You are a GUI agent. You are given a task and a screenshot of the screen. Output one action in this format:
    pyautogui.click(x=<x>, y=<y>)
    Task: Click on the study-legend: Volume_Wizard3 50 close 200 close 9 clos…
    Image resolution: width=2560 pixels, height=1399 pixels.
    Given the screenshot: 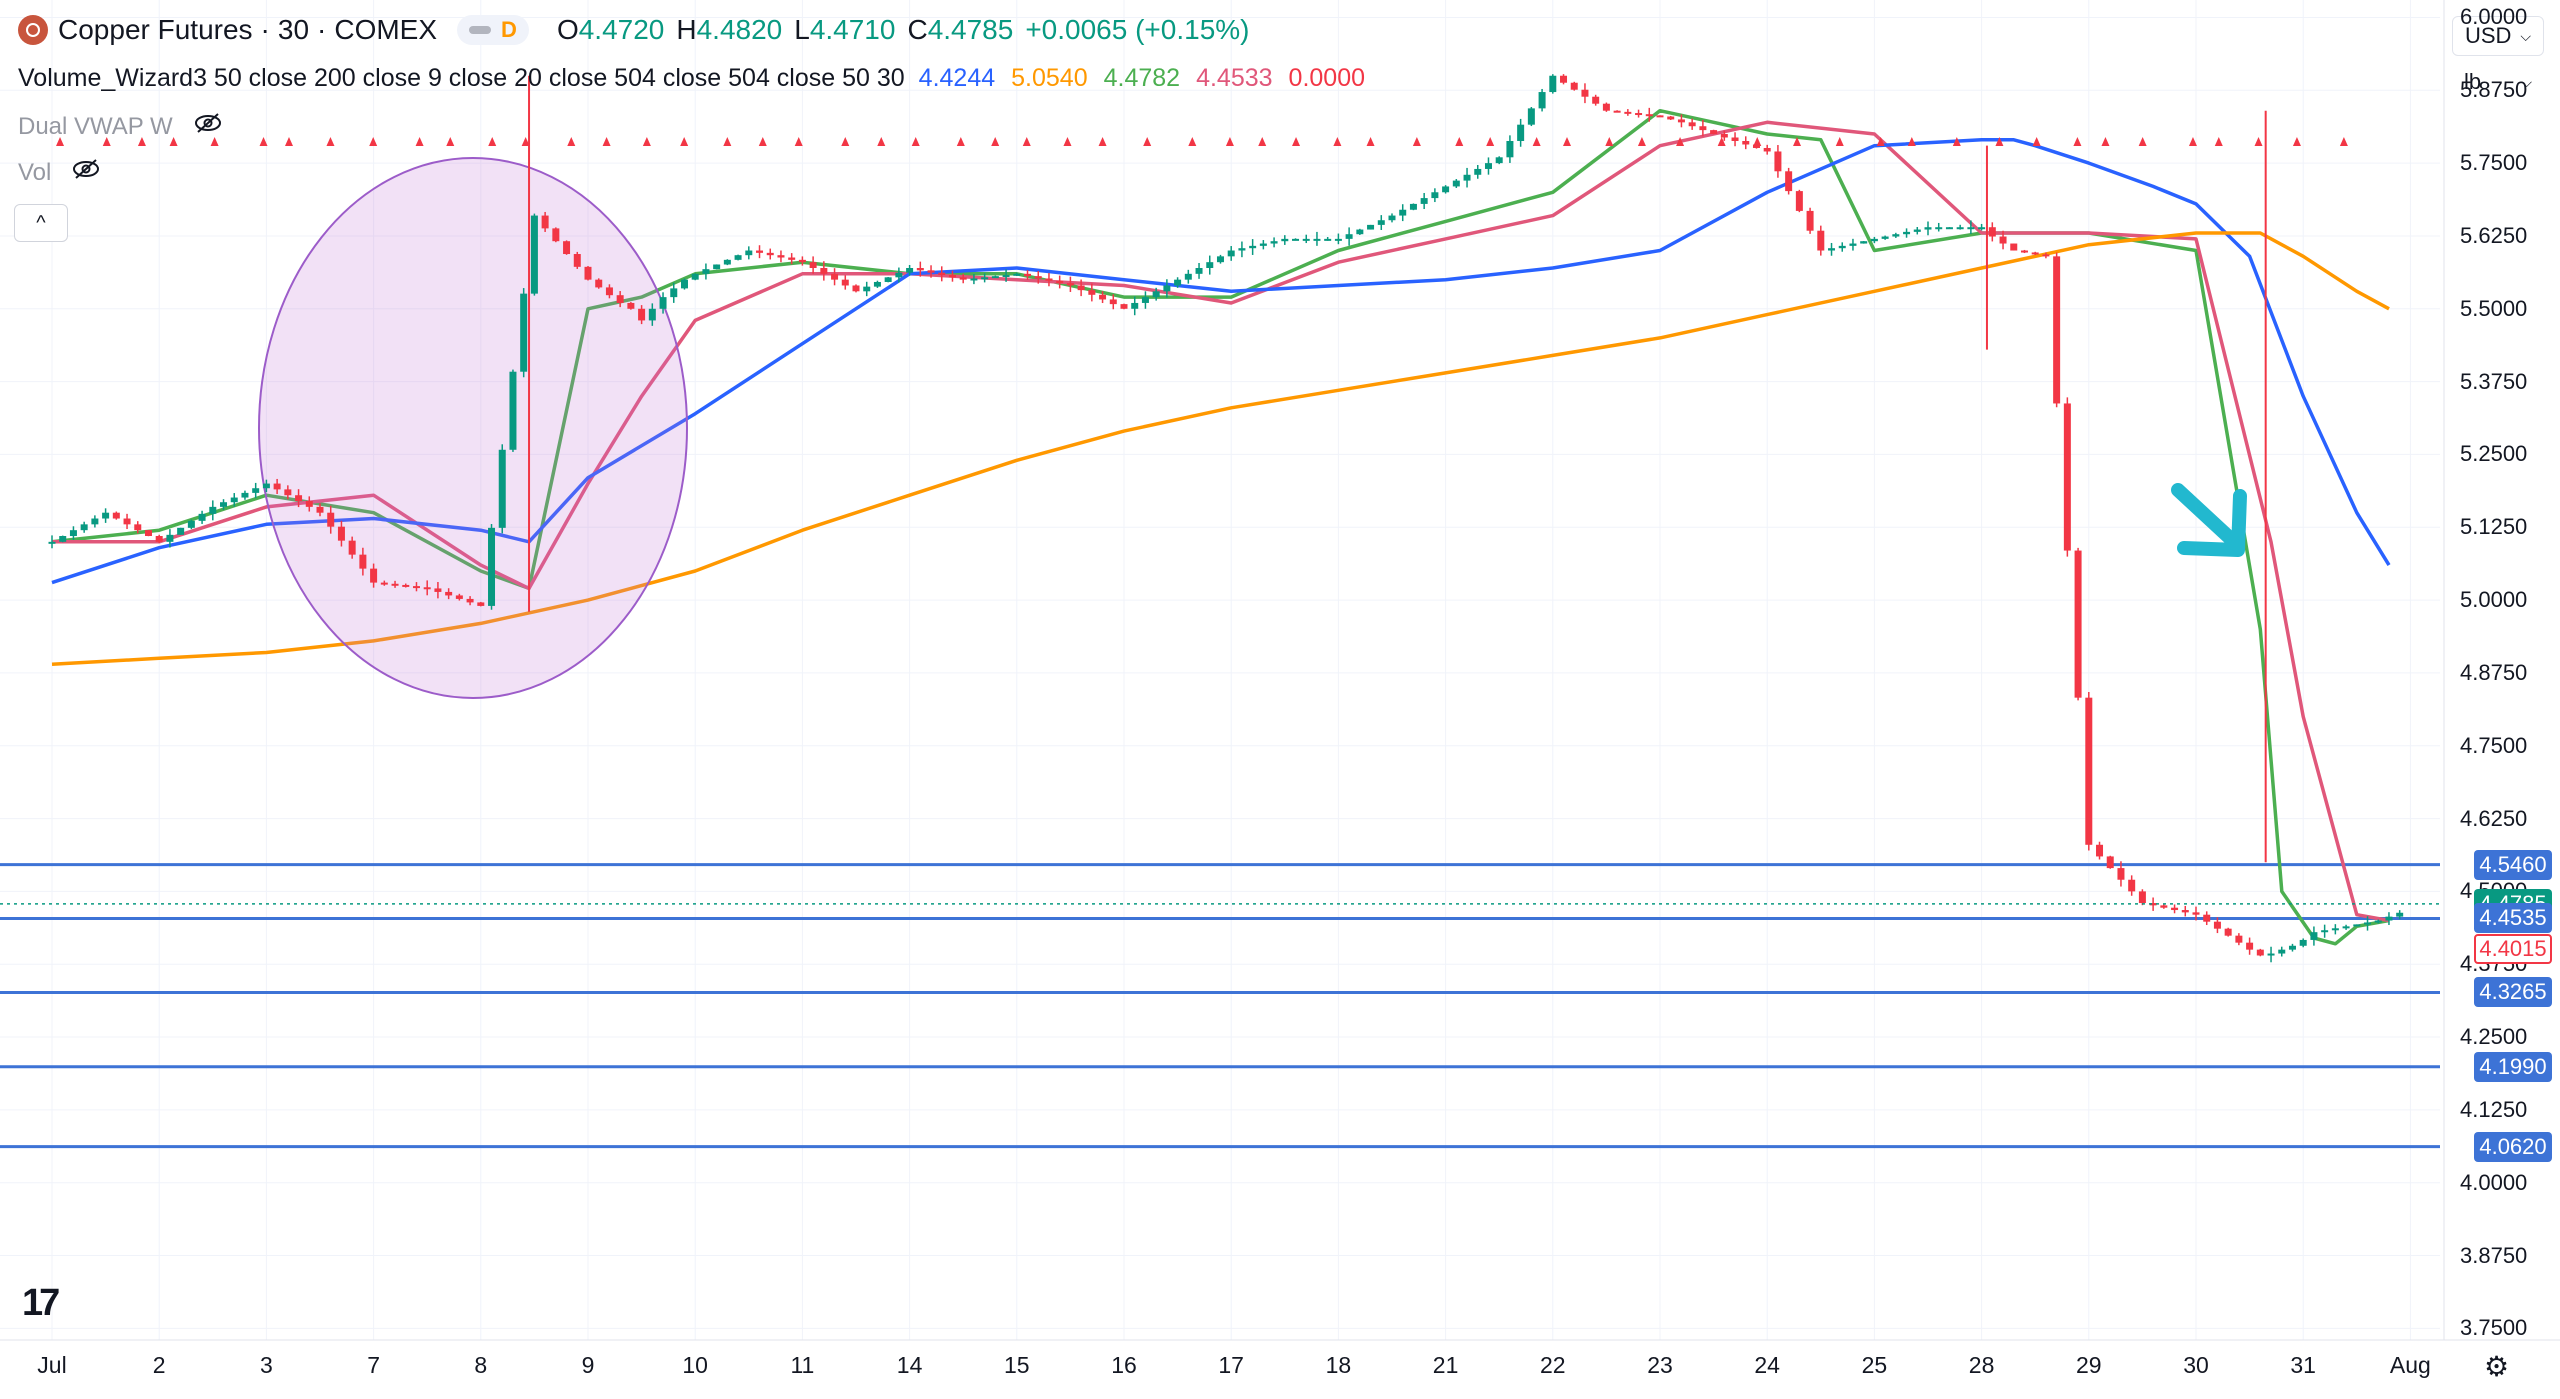 What is the action you would take?
    pyautogui.click(x=699, y=78)
    